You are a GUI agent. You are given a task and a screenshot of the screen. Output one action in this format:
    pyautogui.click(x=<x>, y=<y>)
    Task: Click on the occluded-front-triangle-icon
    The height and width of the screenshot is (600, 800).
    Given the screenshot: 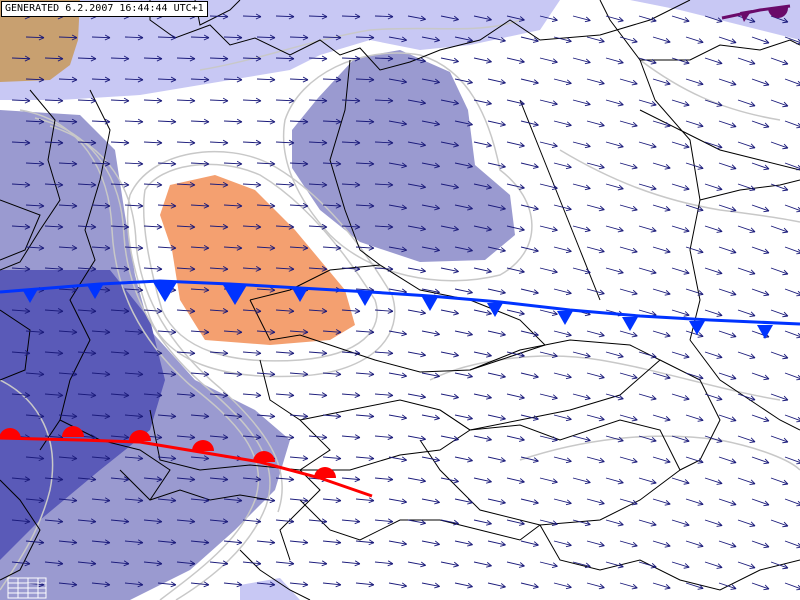 What is the action you would take?
    pyautogui.click(x=746, y=16)
    